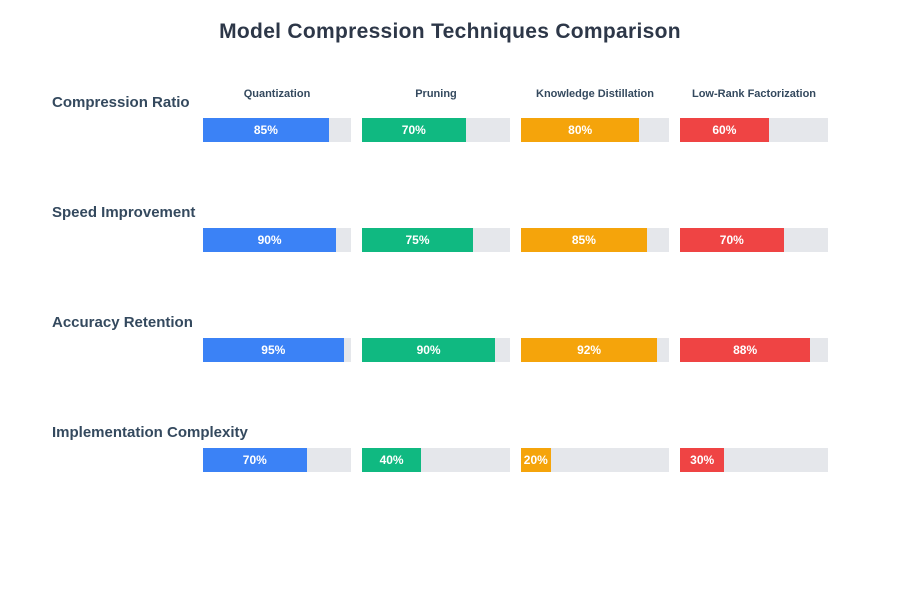 Image resolution: width=900 pixels, height=600 pixels. I want to click on bar-value-label: 80%, so click(580, 130).